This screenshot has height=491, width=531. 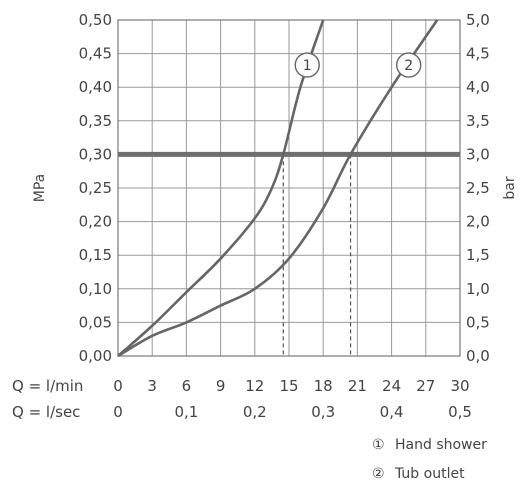 What do you see at coordinates (357, 386) in the screenshot?
I see `x-tick-label-lmin: 21` at bounding box center [357, 386].